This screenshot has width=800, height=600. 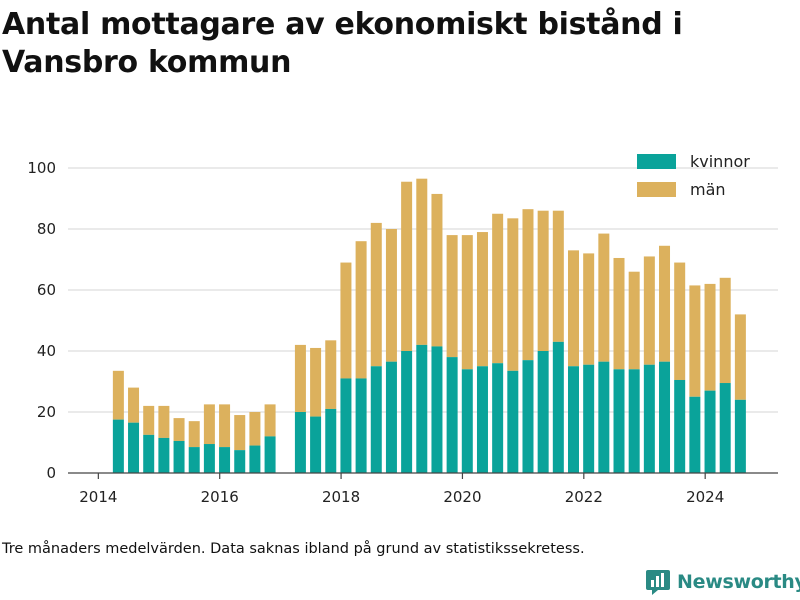 What do you see at coordinates (46, 351) in the screenshot?
I see `y-tick-label: 40` at bounding box center [46, 351].